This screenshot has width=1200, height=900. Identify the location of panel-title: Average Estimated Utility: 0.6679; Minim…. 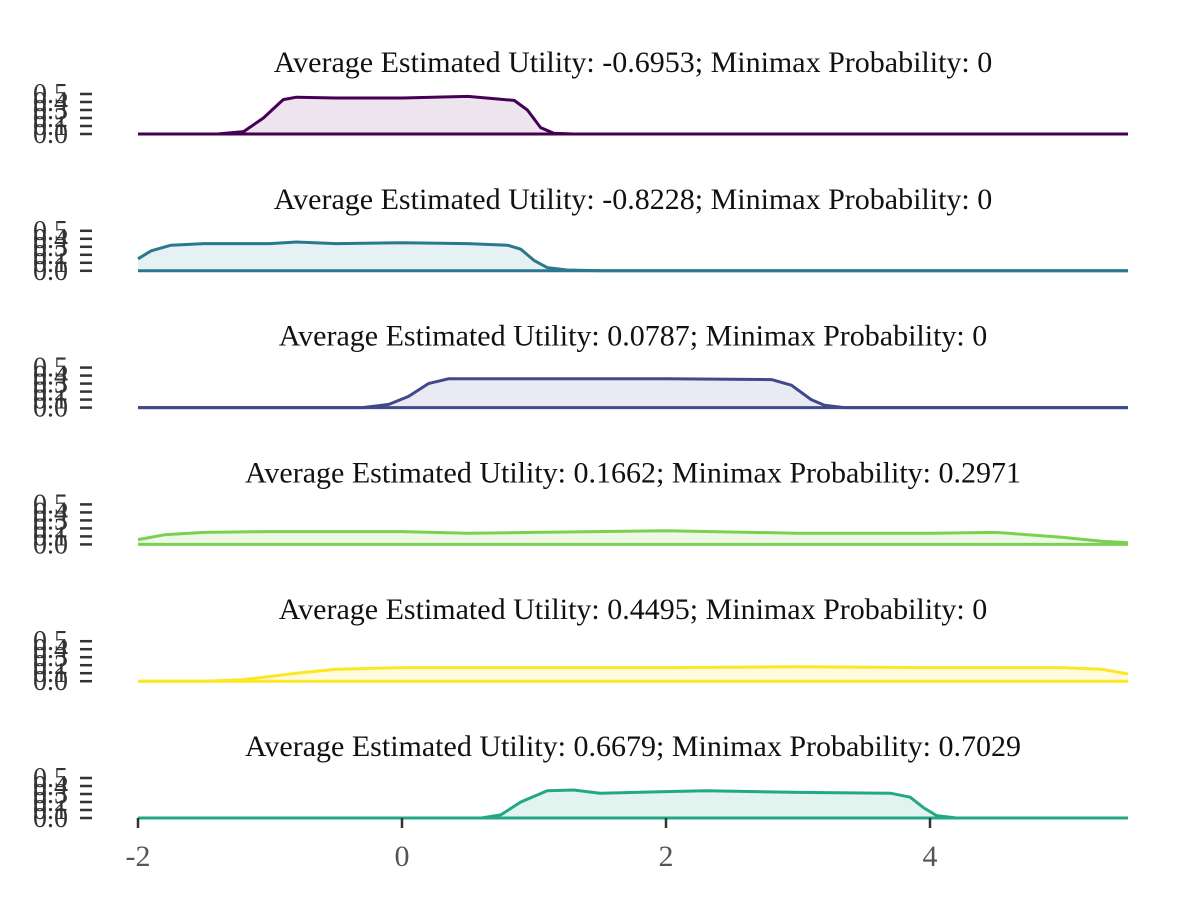
(633, 746).